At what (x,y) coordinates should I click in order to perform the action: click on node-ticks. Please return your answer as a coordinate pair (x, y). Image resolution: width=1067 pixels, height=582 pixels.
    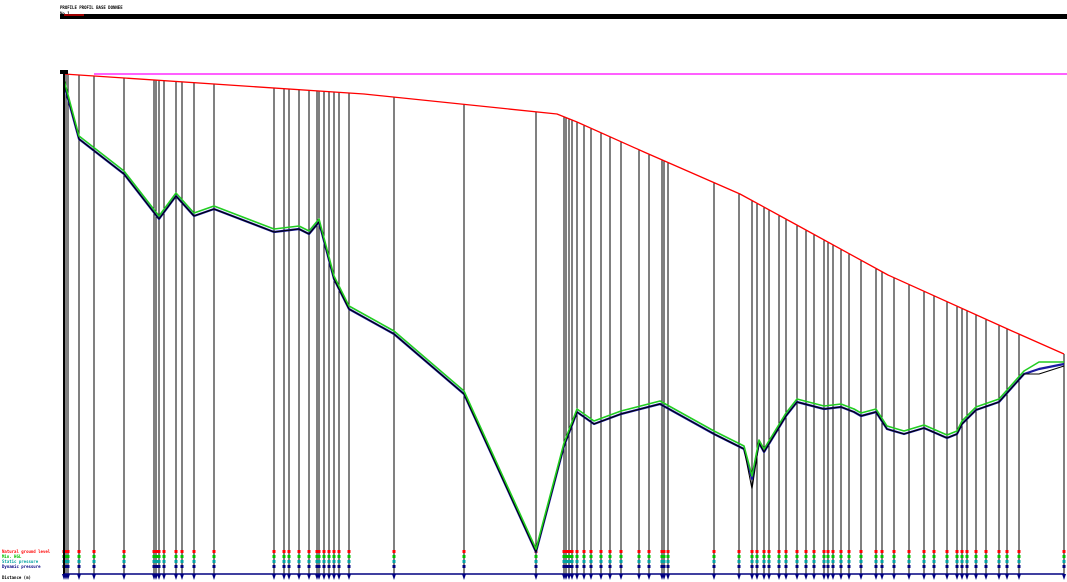
    Looking at the image, I should click on (564, 565).